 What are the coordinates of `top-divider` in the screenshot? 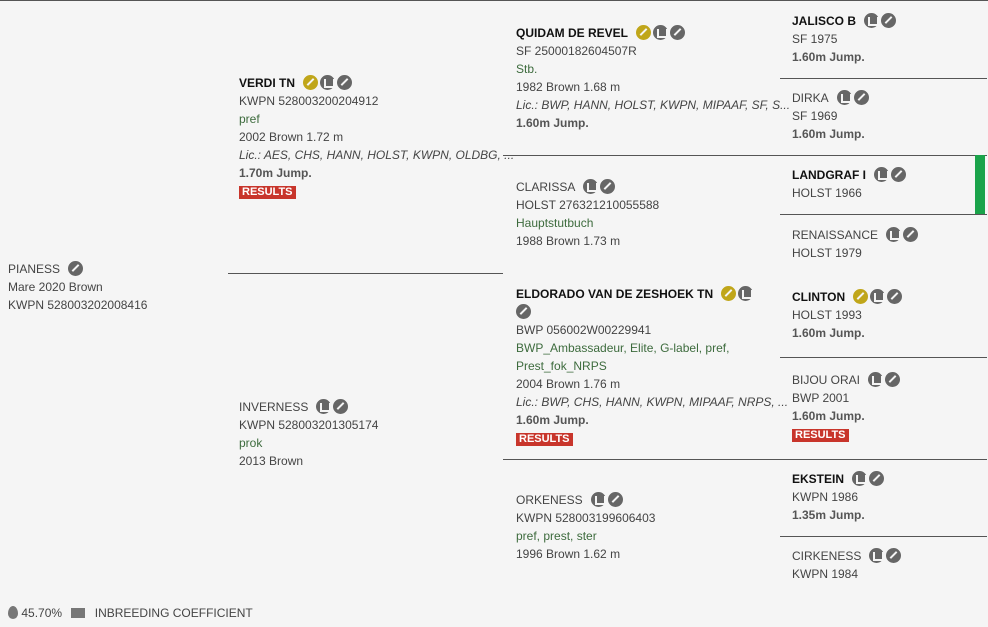 It's located at (494, 0).